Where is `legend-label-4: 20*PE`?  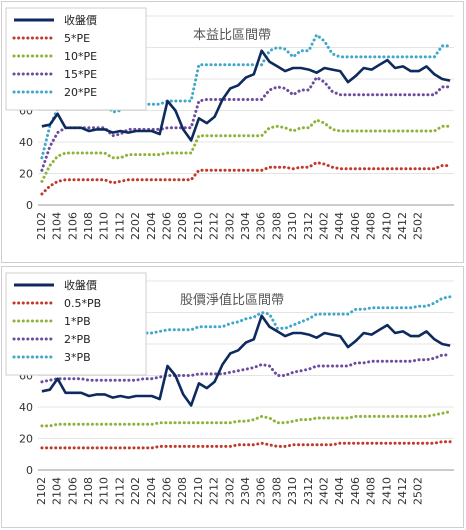 legend-label-4: 20*PE is located at coordinates (80, 92).